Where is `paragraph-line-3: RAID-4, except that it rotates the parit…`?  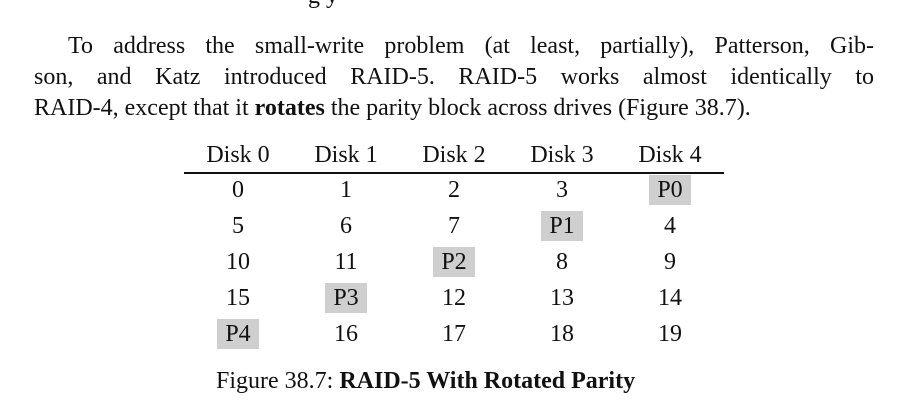 paragraph-line-3: RAID-4, except that it rotates the parit… is located at coordinates (454, 108).